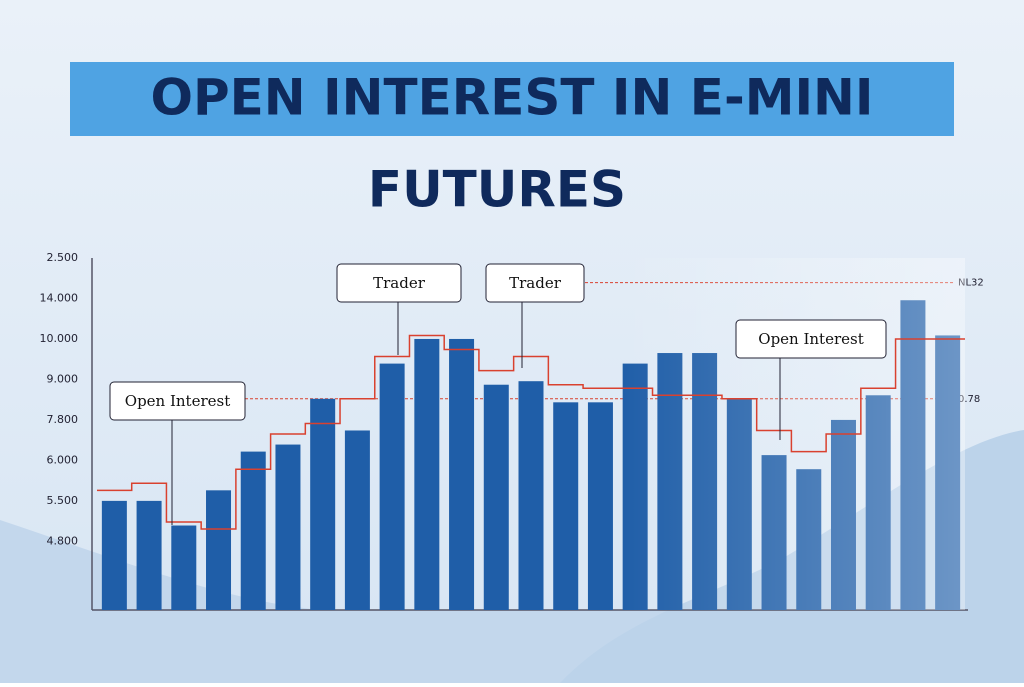  I want to click on chart-title: FUTURES, so click(497, 190).